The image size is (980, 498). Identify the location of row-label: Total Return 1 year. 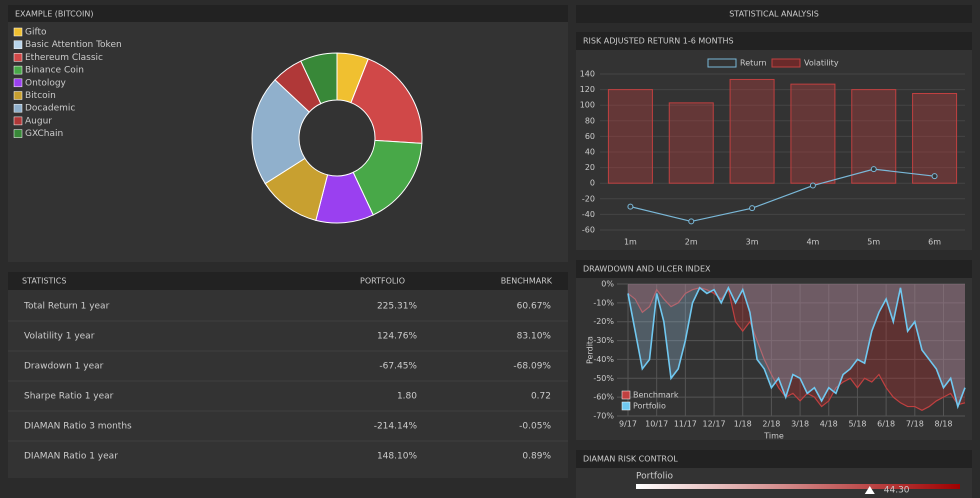
(66, 307).